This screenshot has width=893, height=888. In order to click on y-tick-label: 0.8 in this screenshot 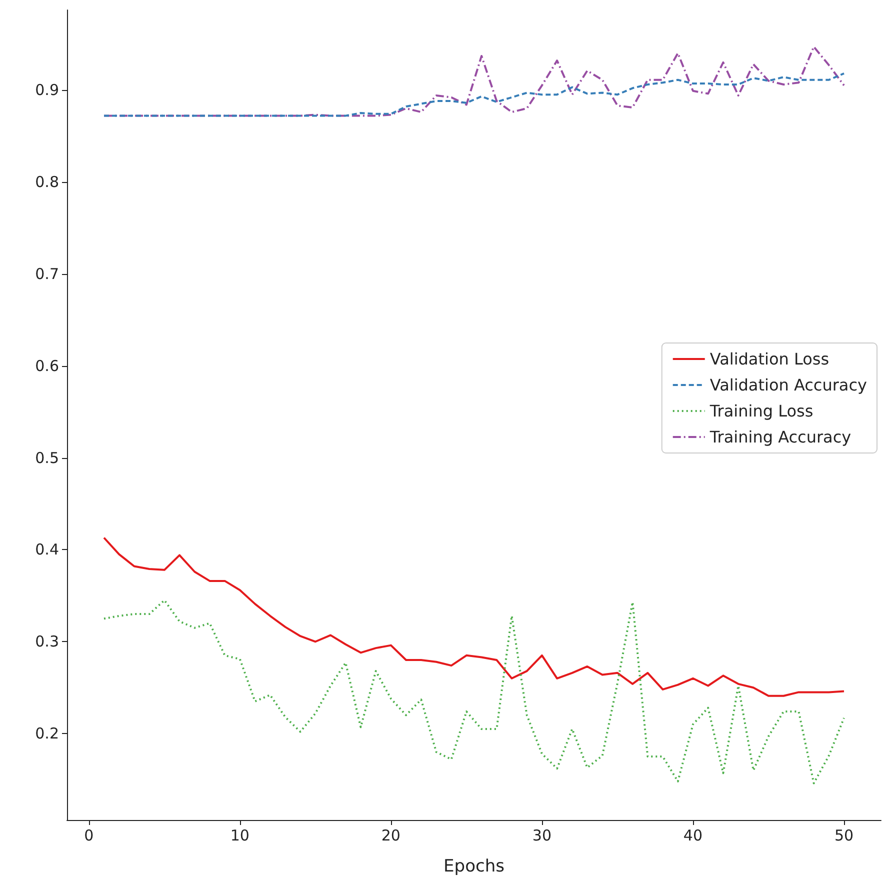, I will do `click(47, 181)`.